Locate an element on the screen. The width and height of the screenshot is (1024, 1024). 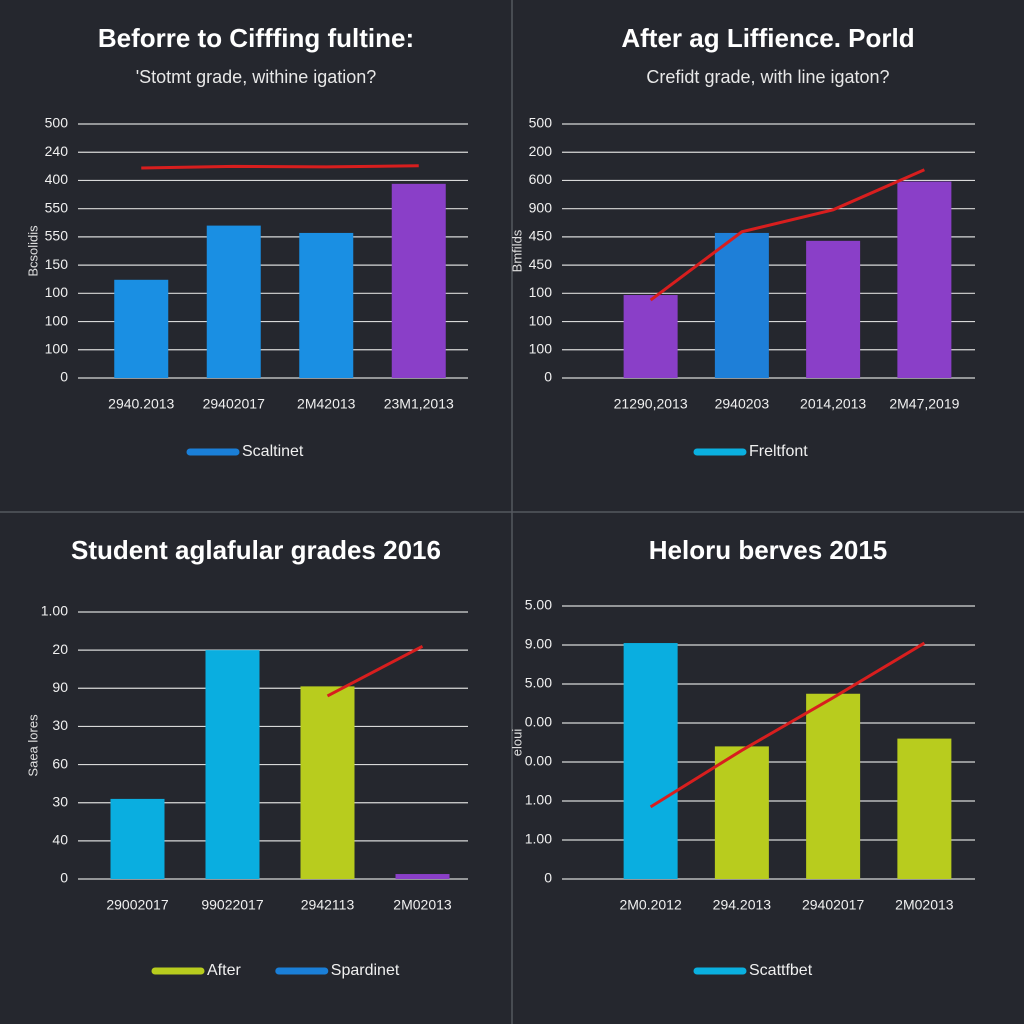
x-tick-label: 2940203 is located at coordinates (742, 404).